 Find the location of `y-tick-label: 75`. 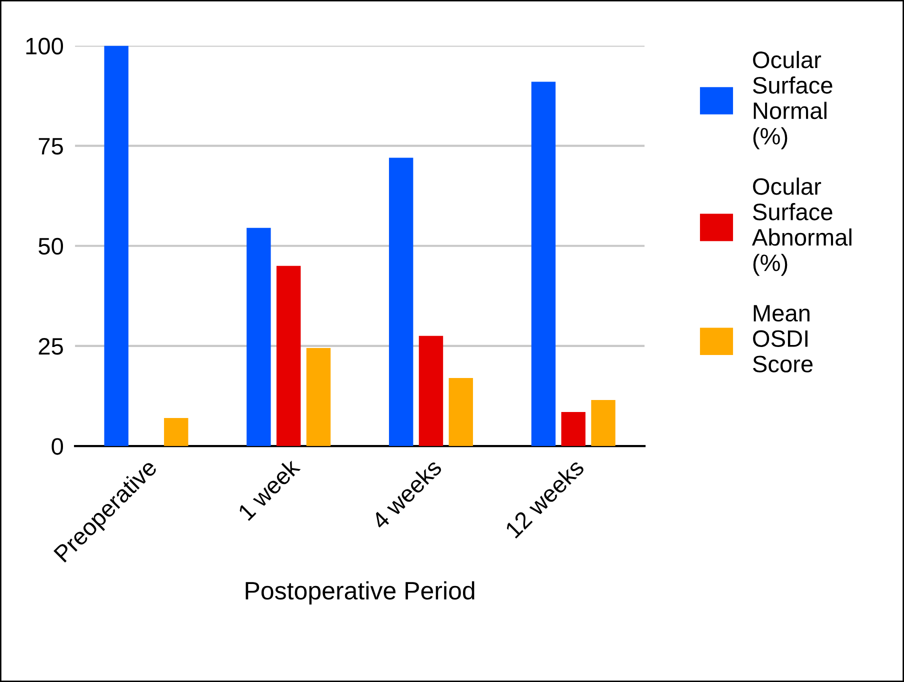

y-tick-label: 75 is located at coordinates (50, 146).